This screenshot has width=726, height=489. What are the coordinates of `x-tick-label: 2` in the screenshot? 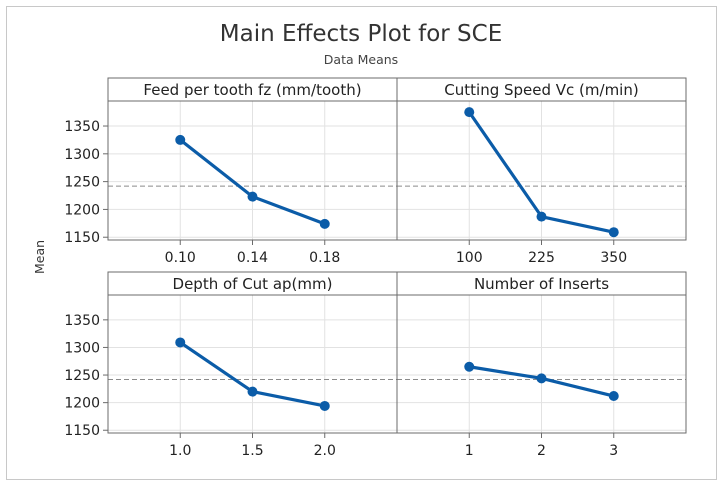 It's located at (541, 451).